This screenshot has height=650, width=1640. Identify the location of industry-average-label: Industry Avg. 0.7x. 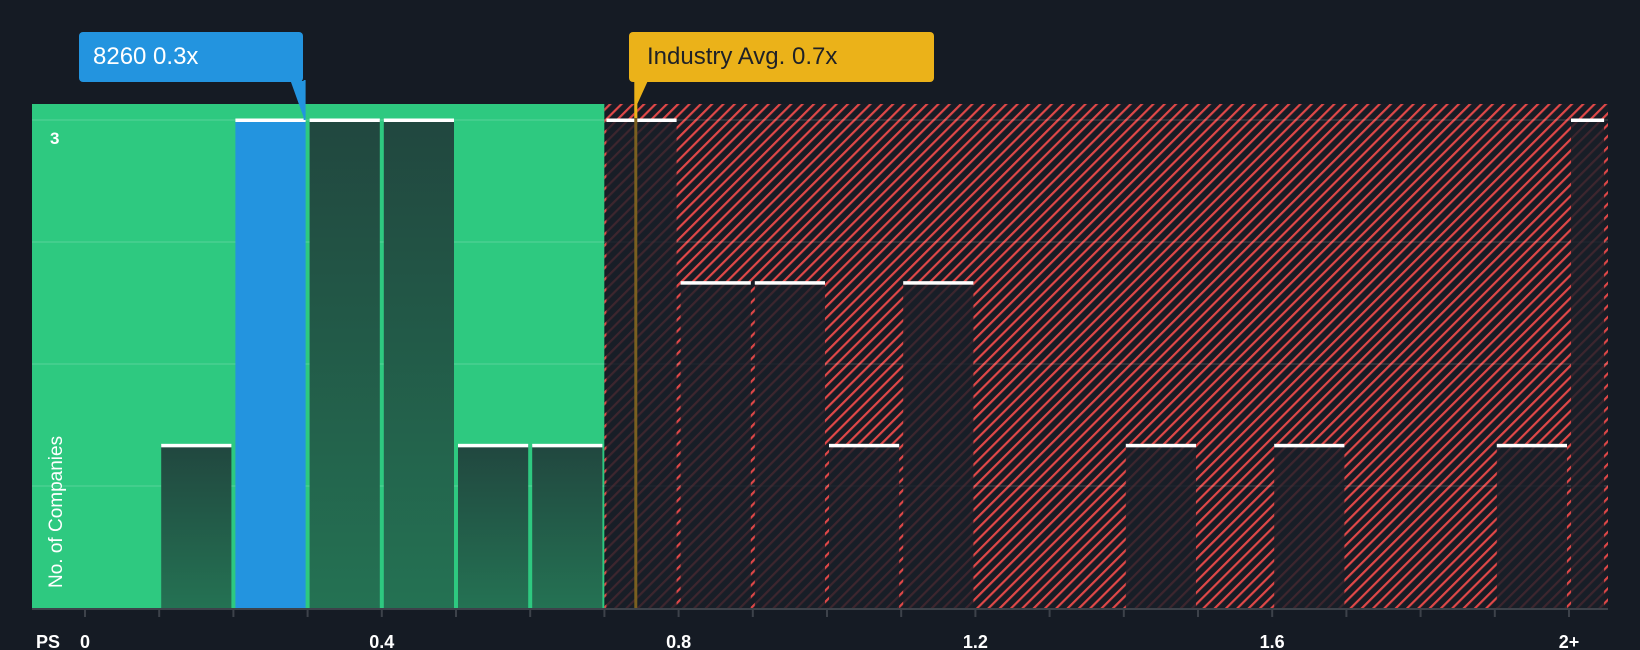
(742, 56).